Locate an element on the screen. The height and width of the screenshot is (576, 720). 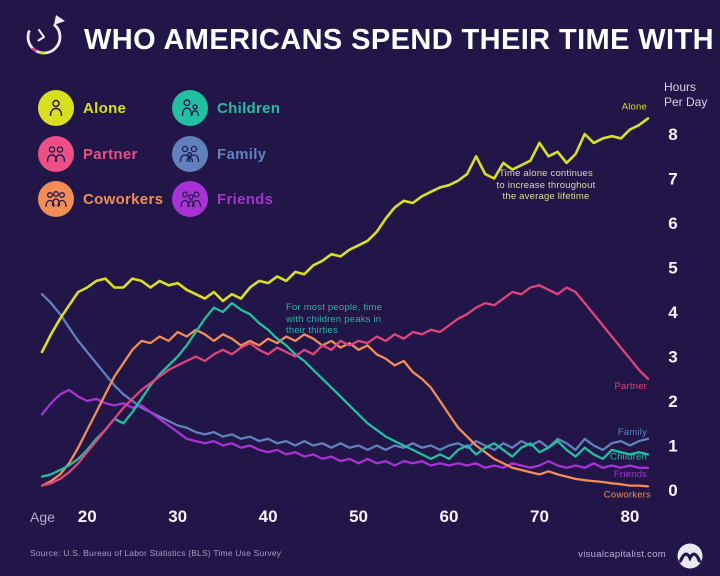
y-tick-3: 3 is located at coordinates (672, 357).